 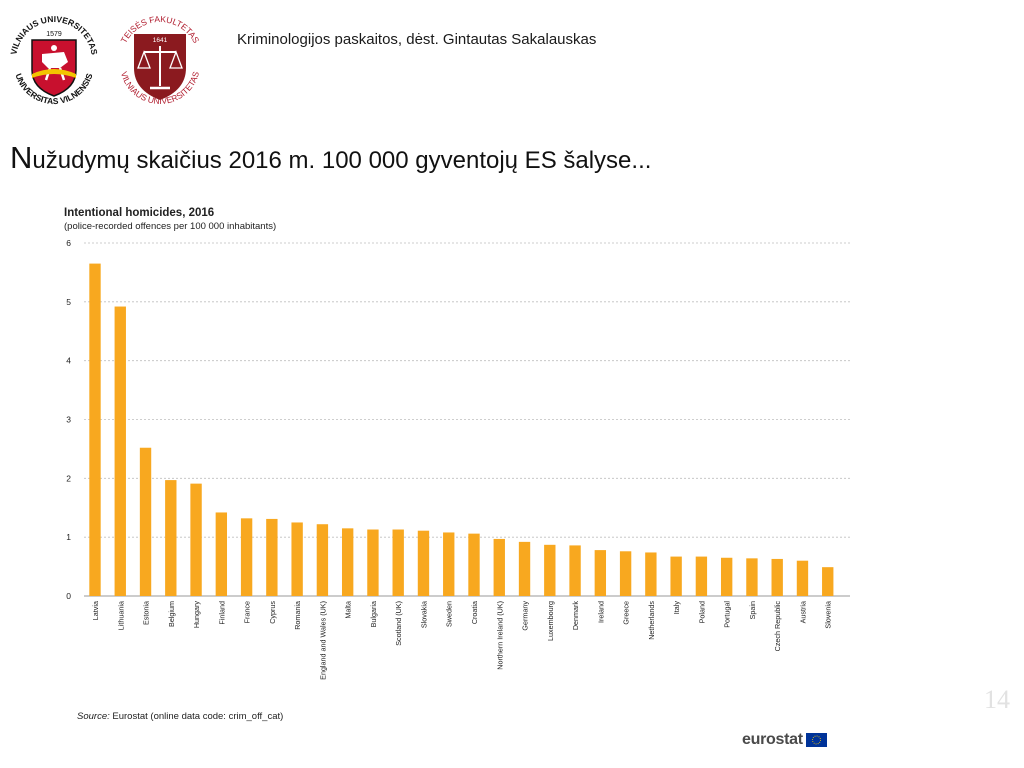 What do you see at coordinates (68, 243) in the screenshot?
I see `y-tick-label: 6` at bounding box center [68, 243].